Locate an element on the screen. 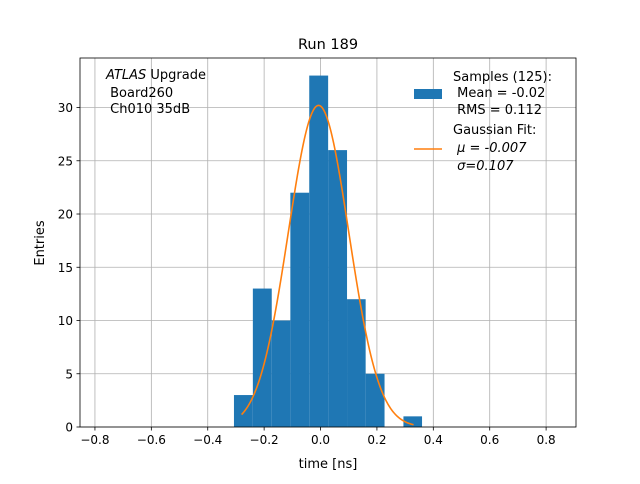  x-tick-label: 0.2 is located at coordinates (376, 440).